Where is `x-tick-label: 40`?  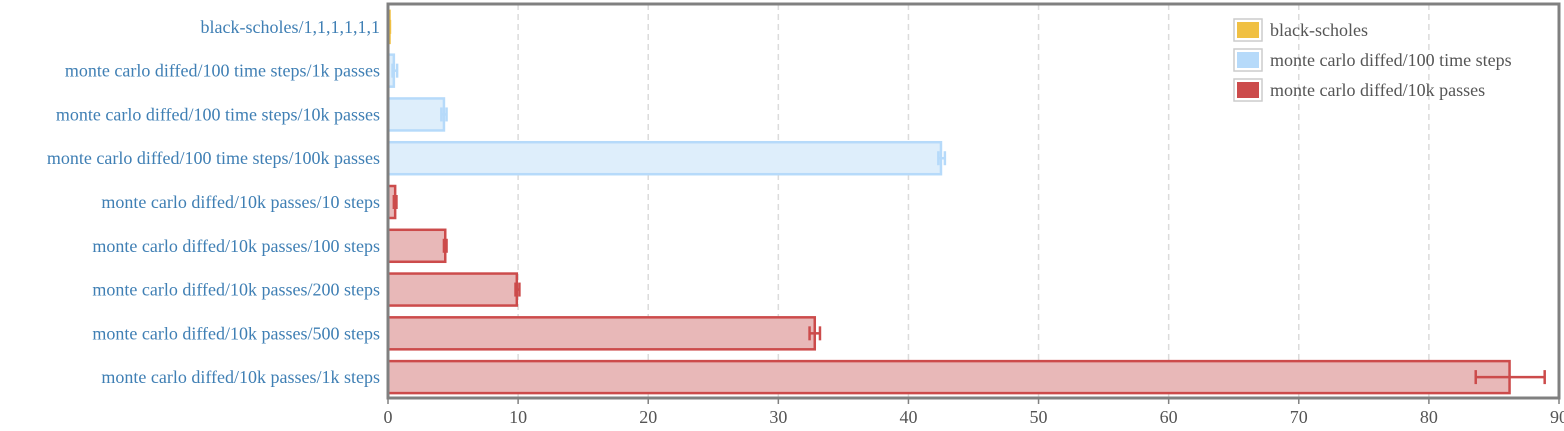 x-tick-label: 40 is located at coordinates (908, 417).